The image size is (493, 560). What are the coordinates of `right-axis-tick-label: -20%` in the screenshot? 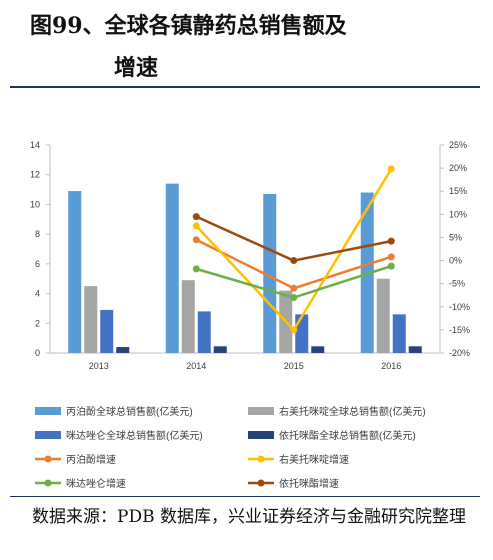 It's located at (459, 353).